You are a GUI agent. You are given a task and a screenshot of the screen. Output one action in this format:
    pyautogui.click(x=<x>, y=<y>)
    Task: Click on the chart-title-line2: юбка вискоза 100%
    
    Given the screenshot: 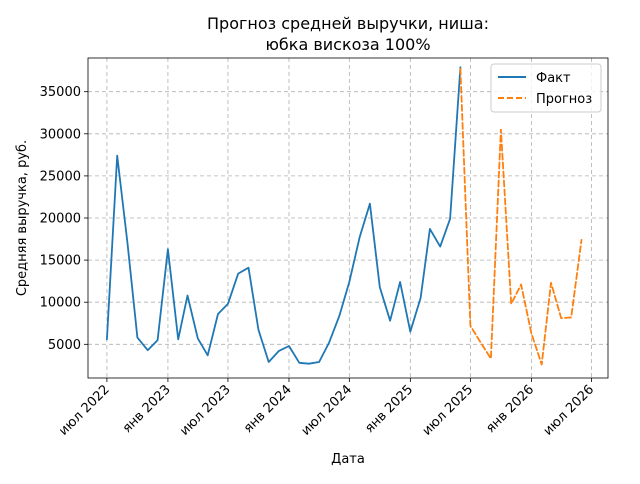 What is the action you would take?
    pyautogui.click(x=347, y=44)
    